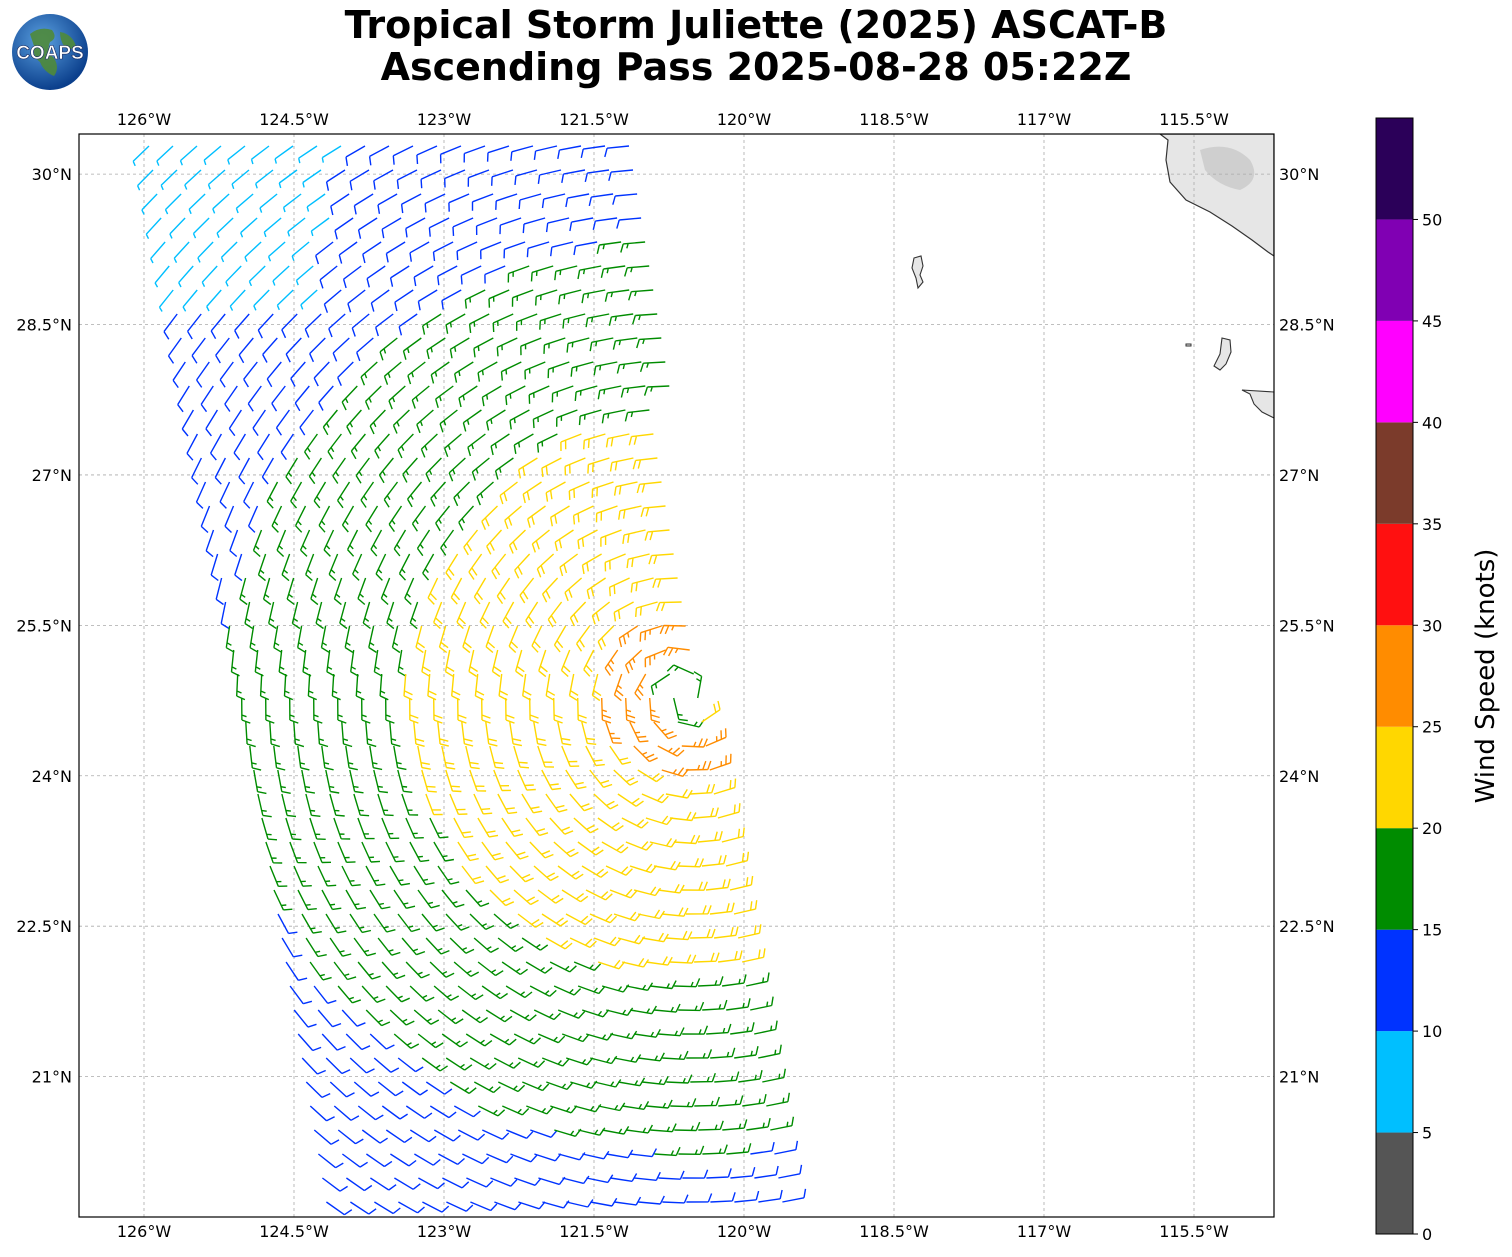 This screenshot has width=1512, height=1257. I want to click on globe-logo-icon: COAPS, so click(50, 52).